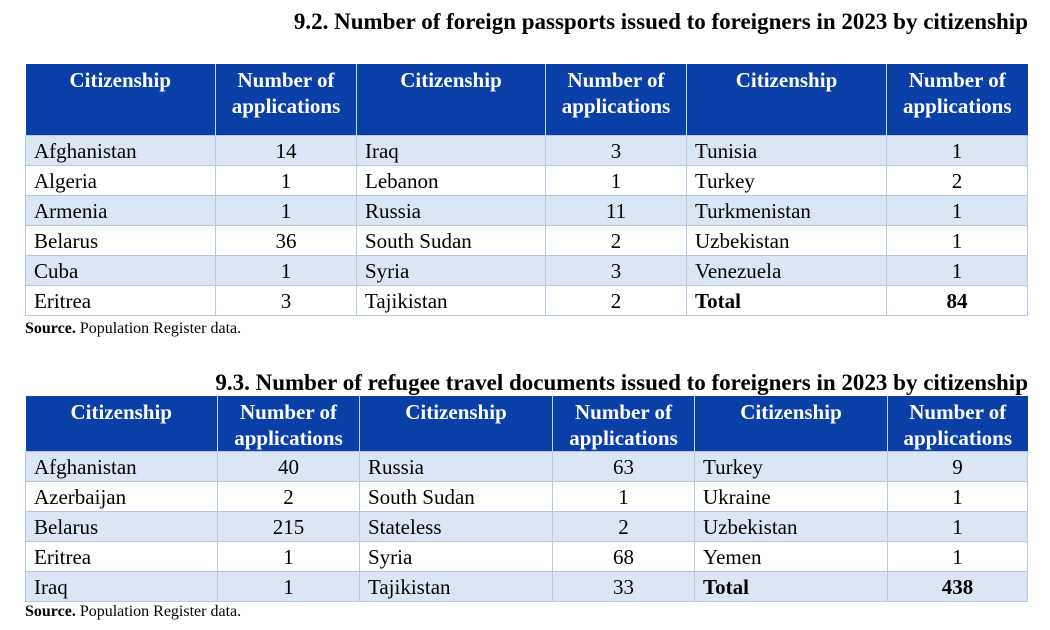  I want to click on table-cell: 40, so click(288, 466).